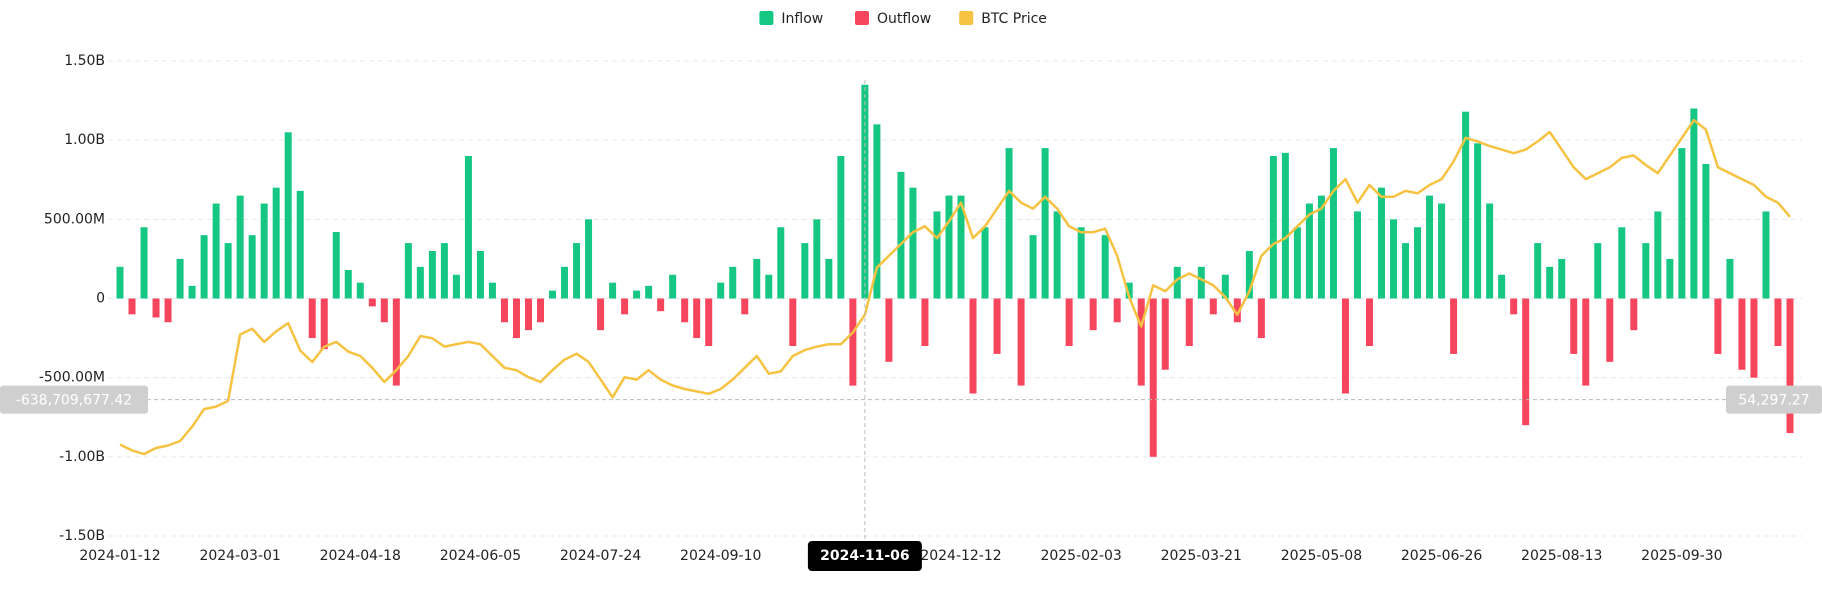  Describe the element at coordinates (1441, 556) in the screenshot. I see `x-tick-label: 2025-06-26` at that location.